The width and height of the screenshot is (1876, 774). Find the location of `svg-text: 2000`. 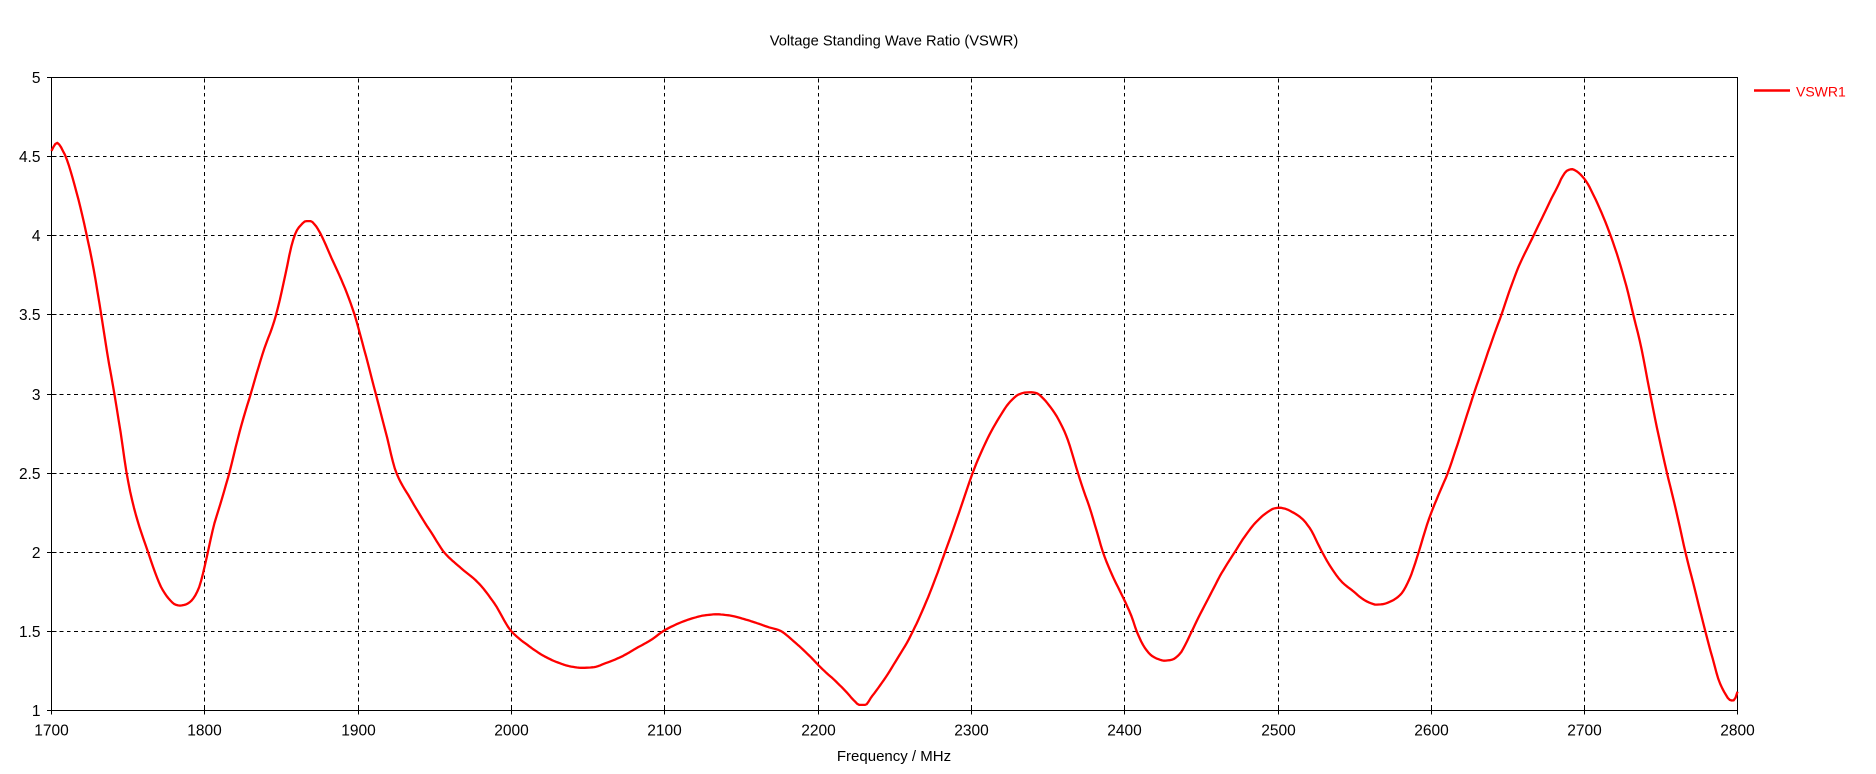

svg-text: 2000 is located at coordinates (511, 731).